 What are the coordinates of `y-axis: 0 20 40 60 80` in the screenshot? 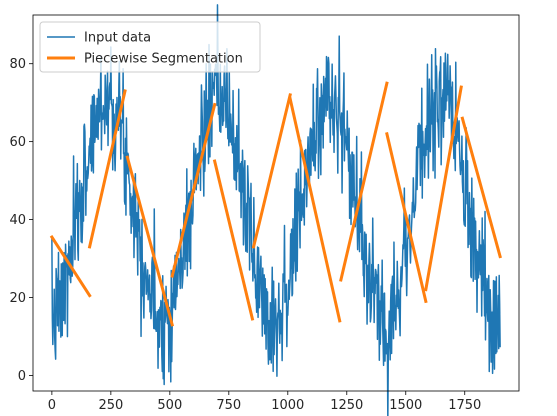 It's located at (21, 220).